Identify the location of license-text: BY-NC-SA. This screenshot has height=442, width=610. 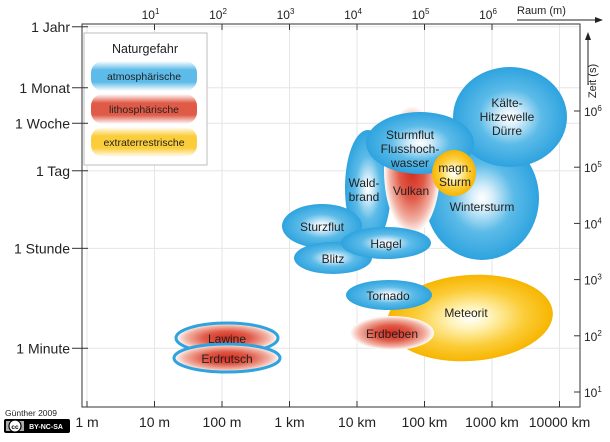
(46, 427).